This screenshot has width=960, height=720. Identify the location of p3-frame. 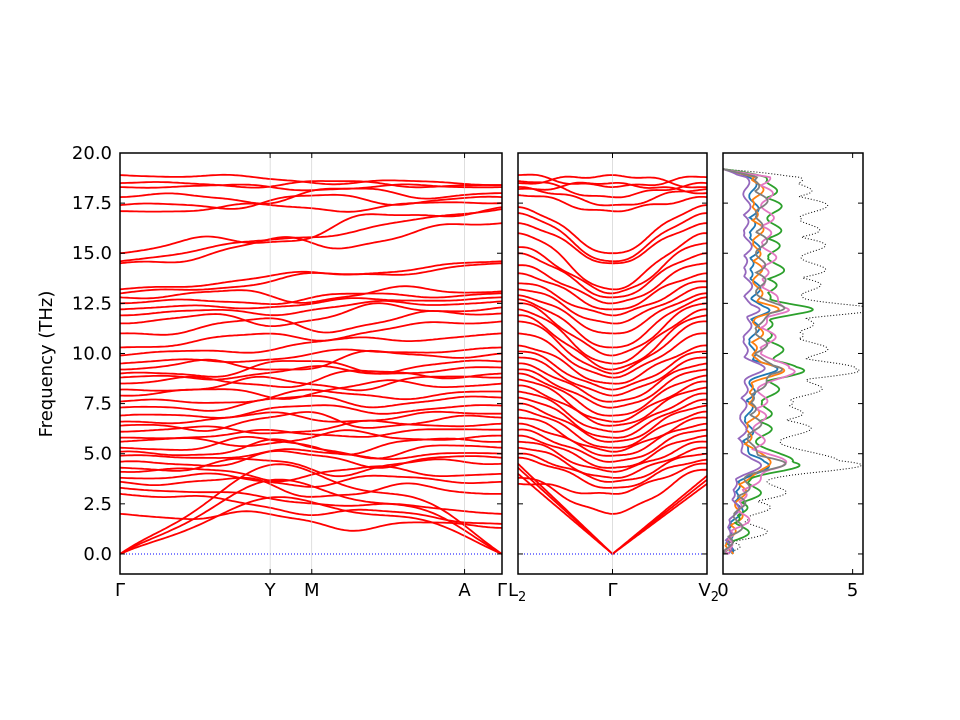
(793, 363).